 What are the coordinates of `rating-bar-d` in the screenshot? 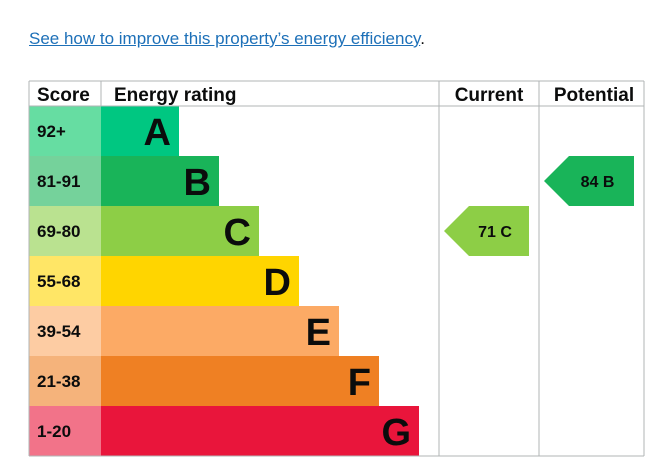 It's located at (200, 281).